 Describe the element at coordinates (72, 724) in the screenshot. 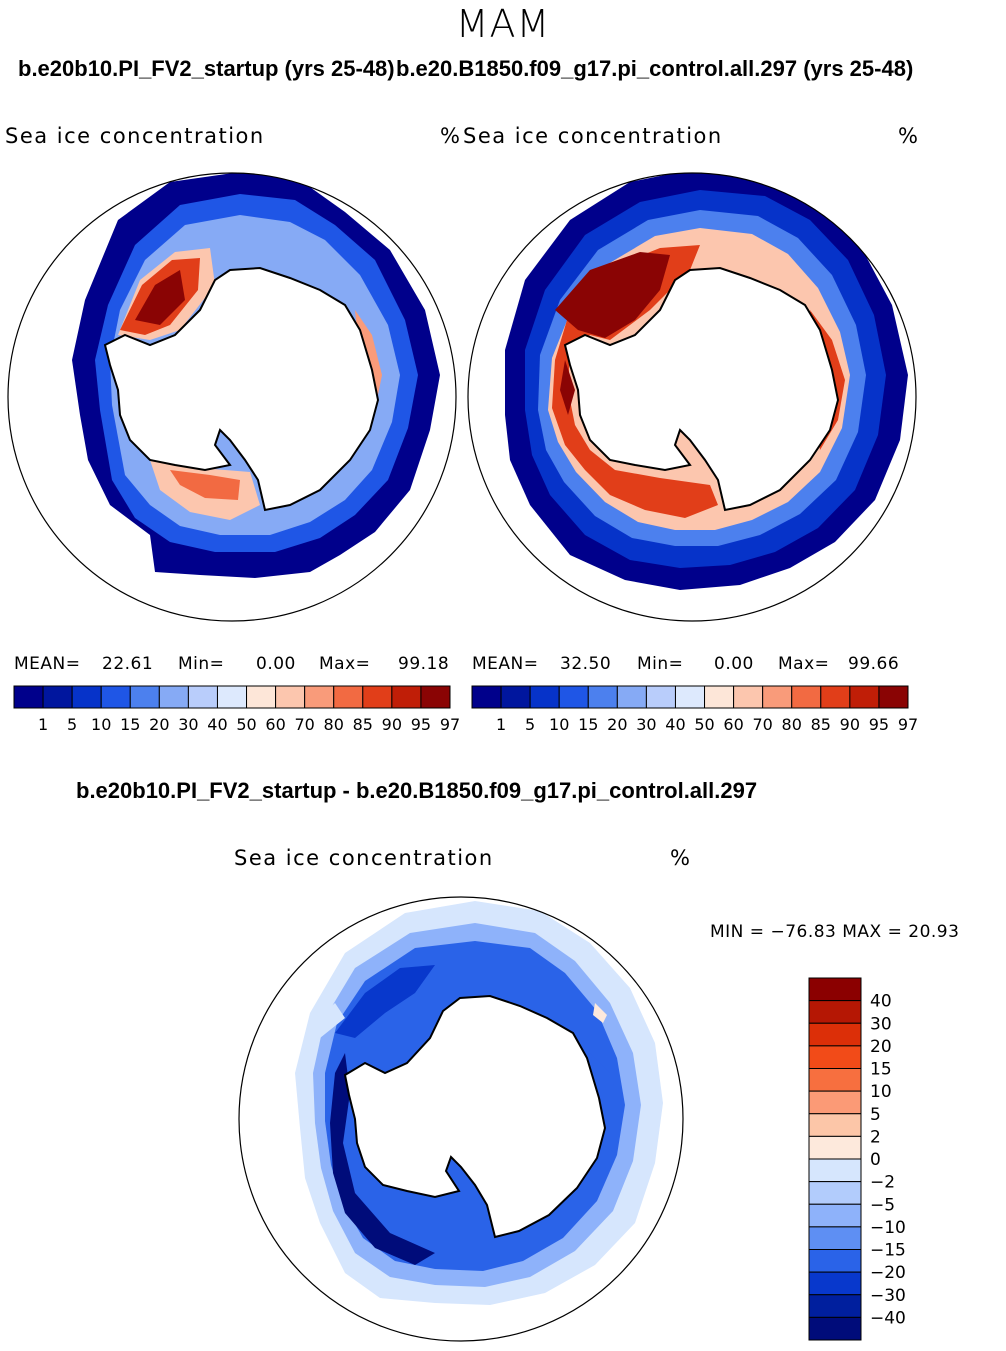

I see `panel1-colorbar-tick: 5` at that location.